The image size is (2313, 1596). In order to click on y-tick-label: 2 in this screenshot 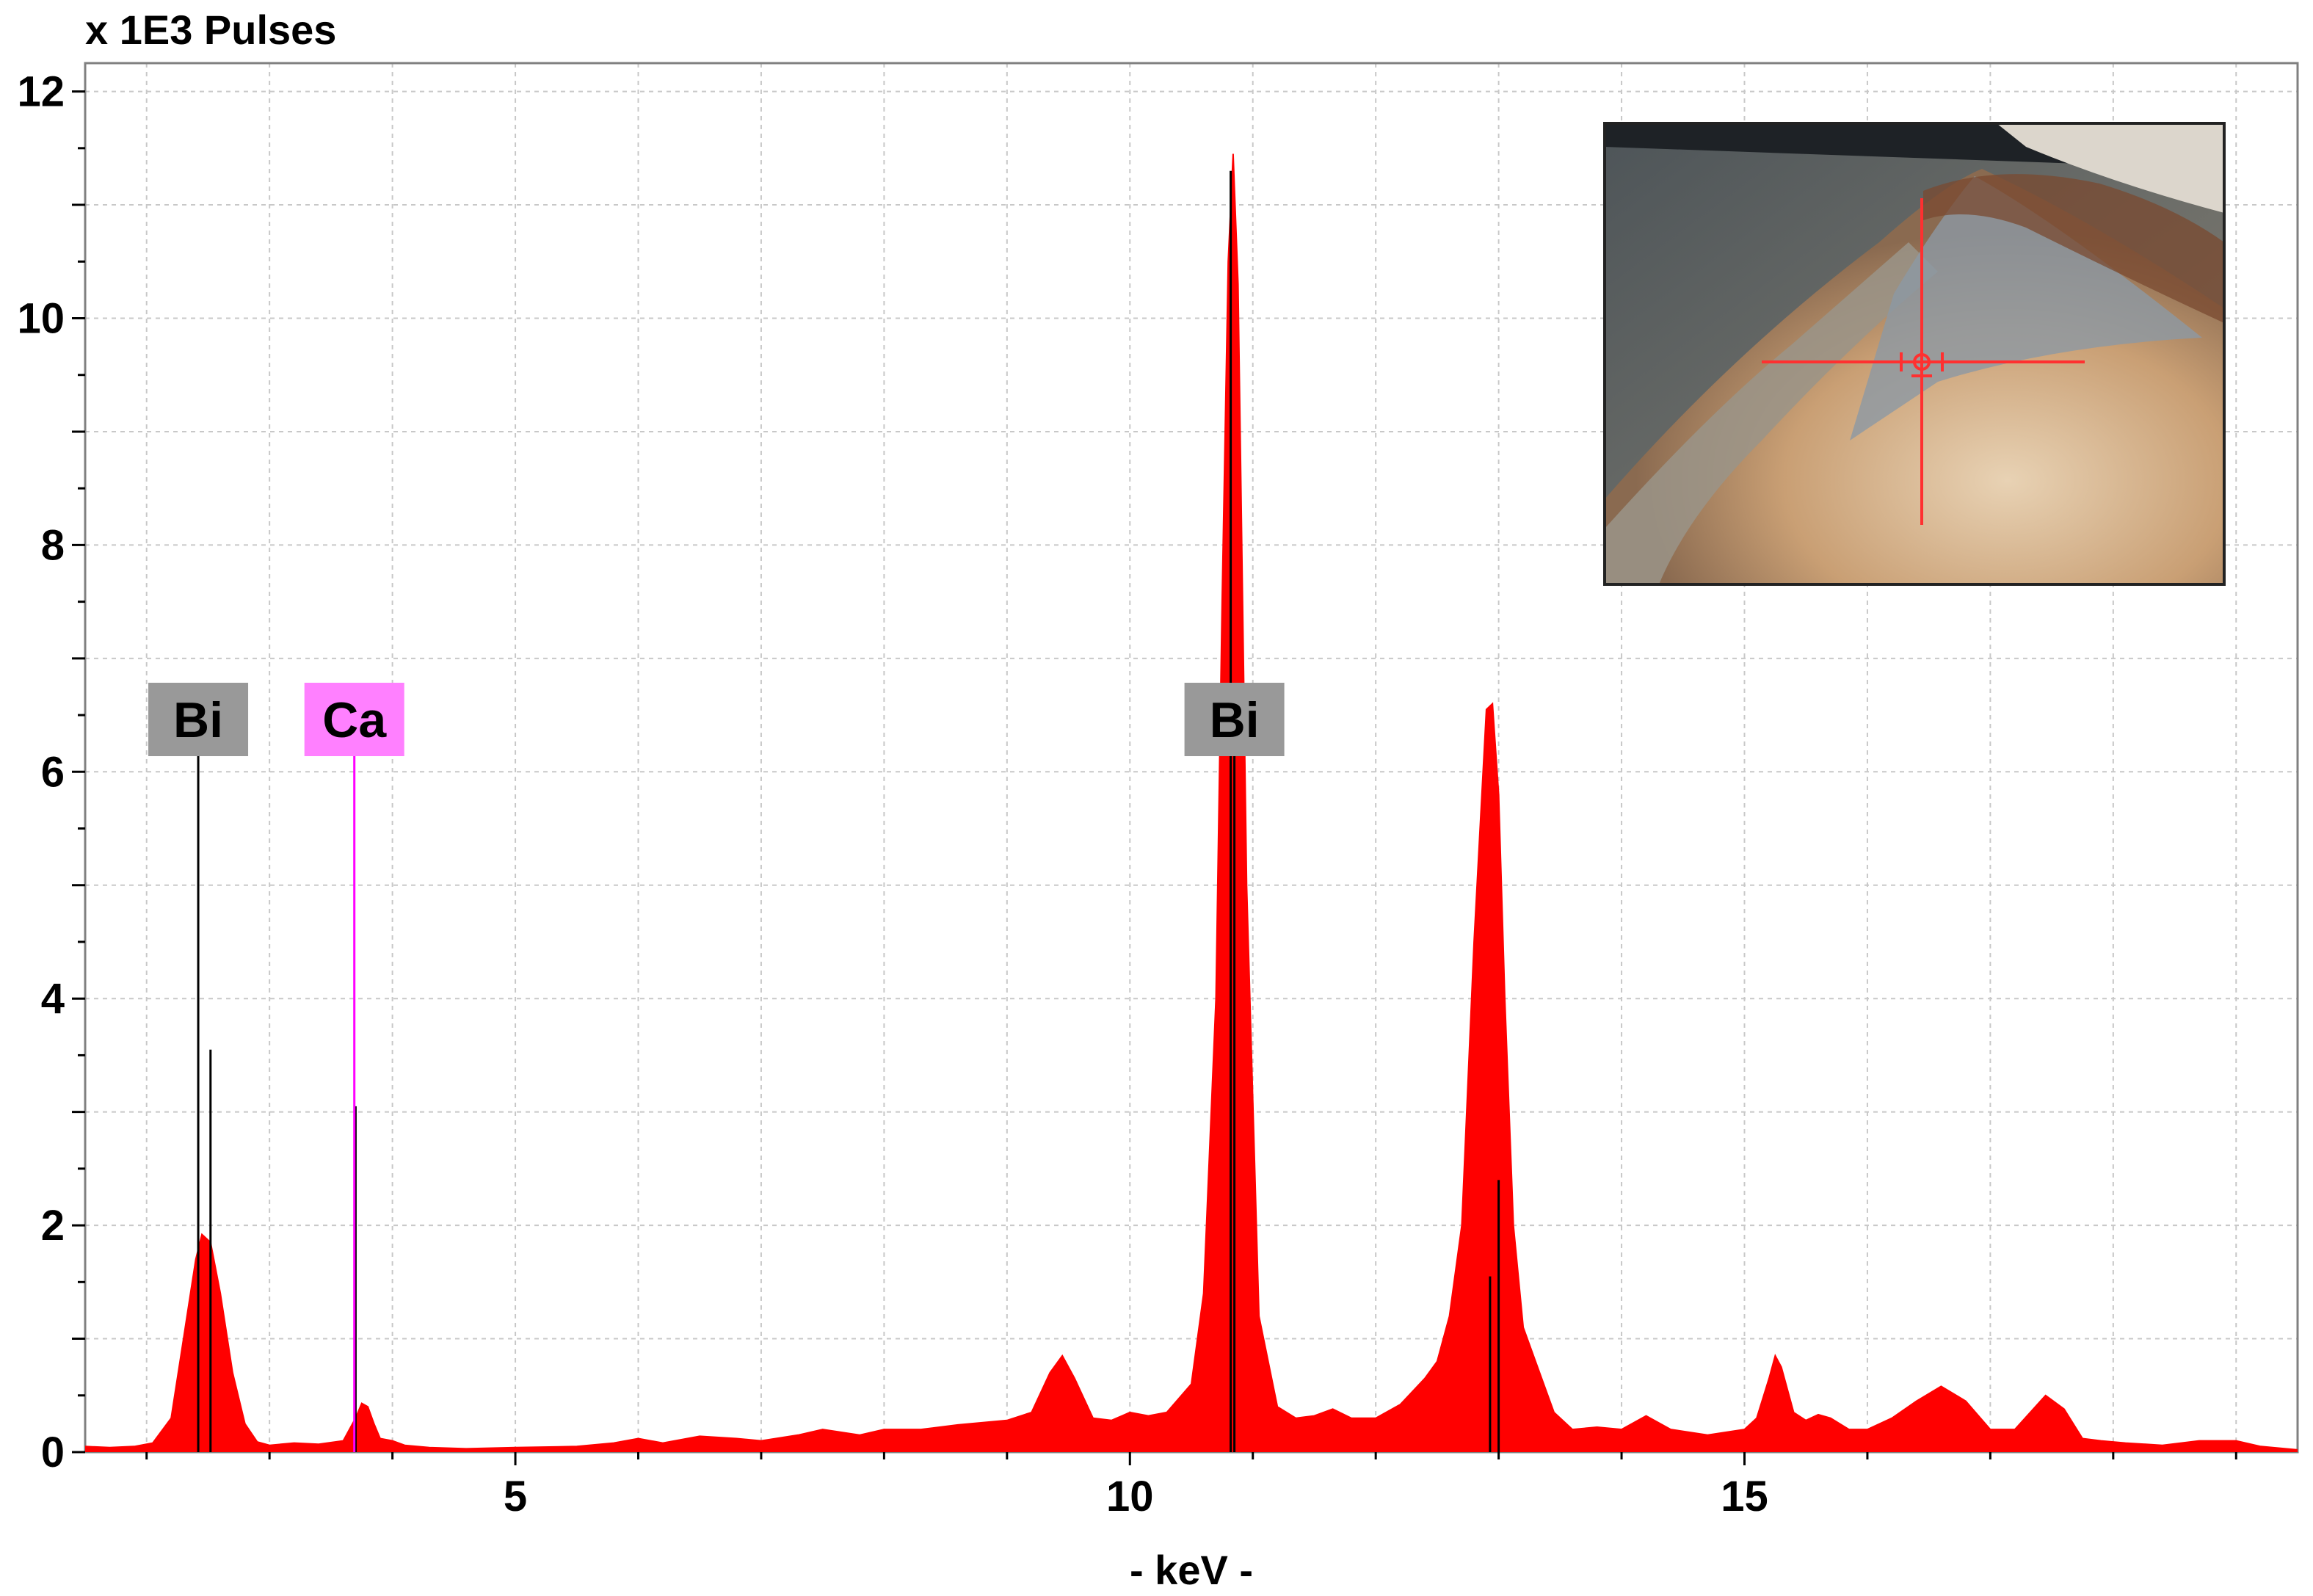, I will do `click(53, 1225)`.